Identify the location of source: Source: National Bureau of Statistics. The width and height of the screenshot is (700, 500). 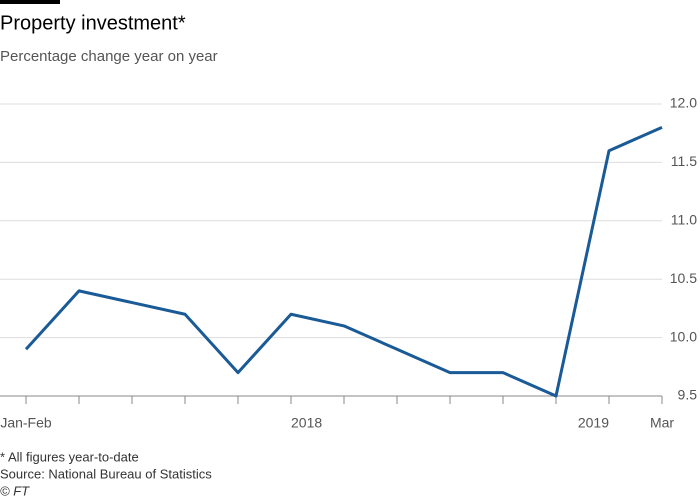
(106, 473).